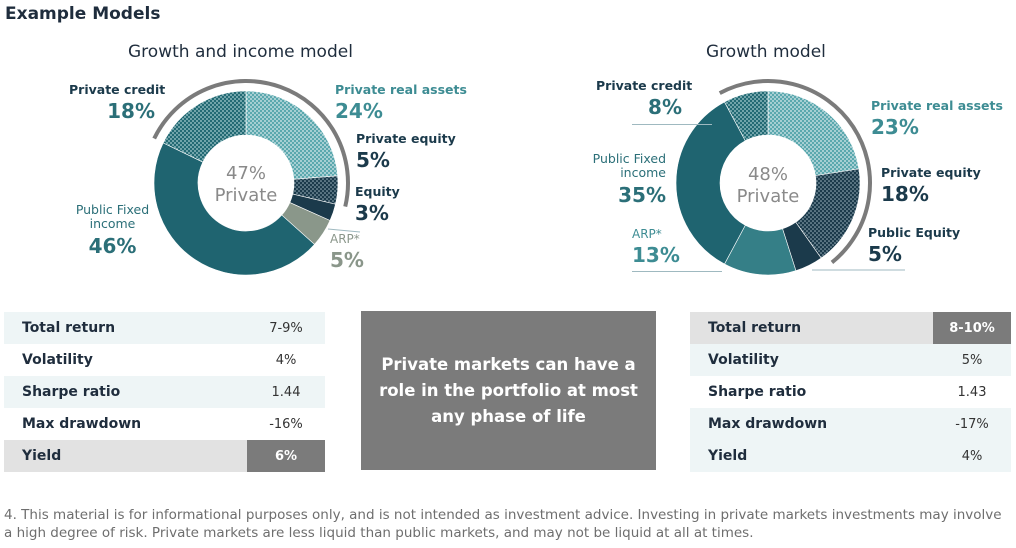 This screenshot has height=548, width=1016. I want to click on label-equity: Equity 3%, so click(377, 204).